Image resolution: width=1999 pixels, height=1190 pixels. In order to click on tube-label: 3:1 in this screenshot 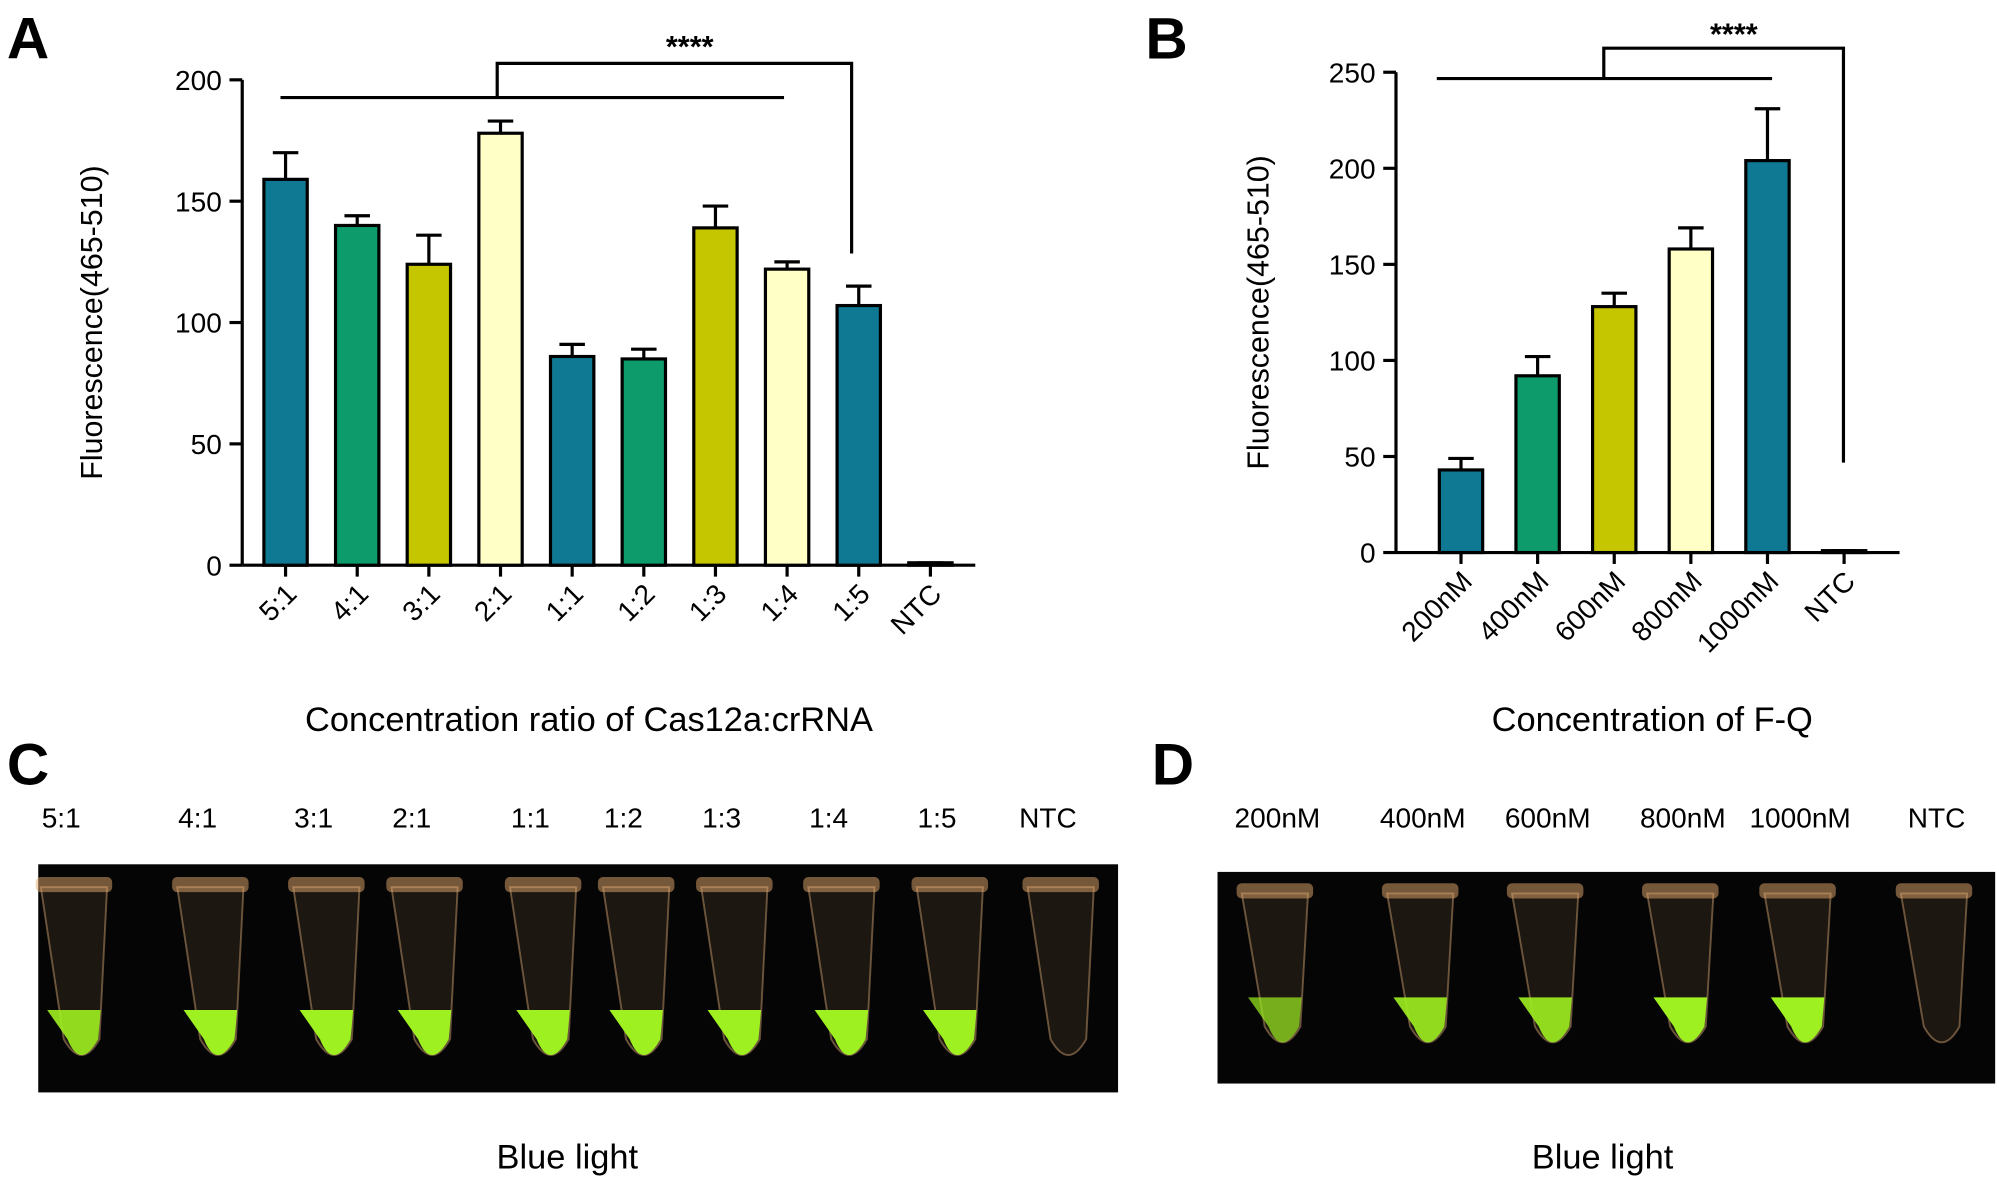, I will do `click(313, 818)`.